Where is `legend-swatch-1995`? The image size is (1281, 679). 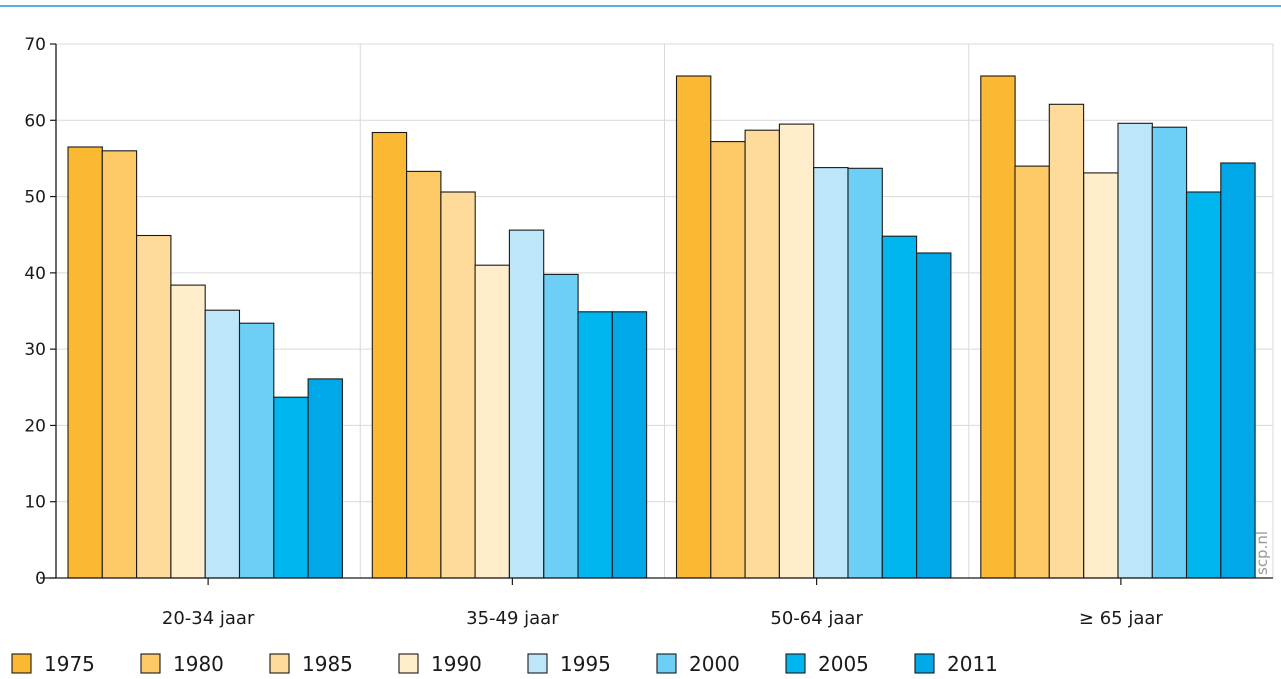
legend-swatch-1995 is located at coordinates (537, 663).